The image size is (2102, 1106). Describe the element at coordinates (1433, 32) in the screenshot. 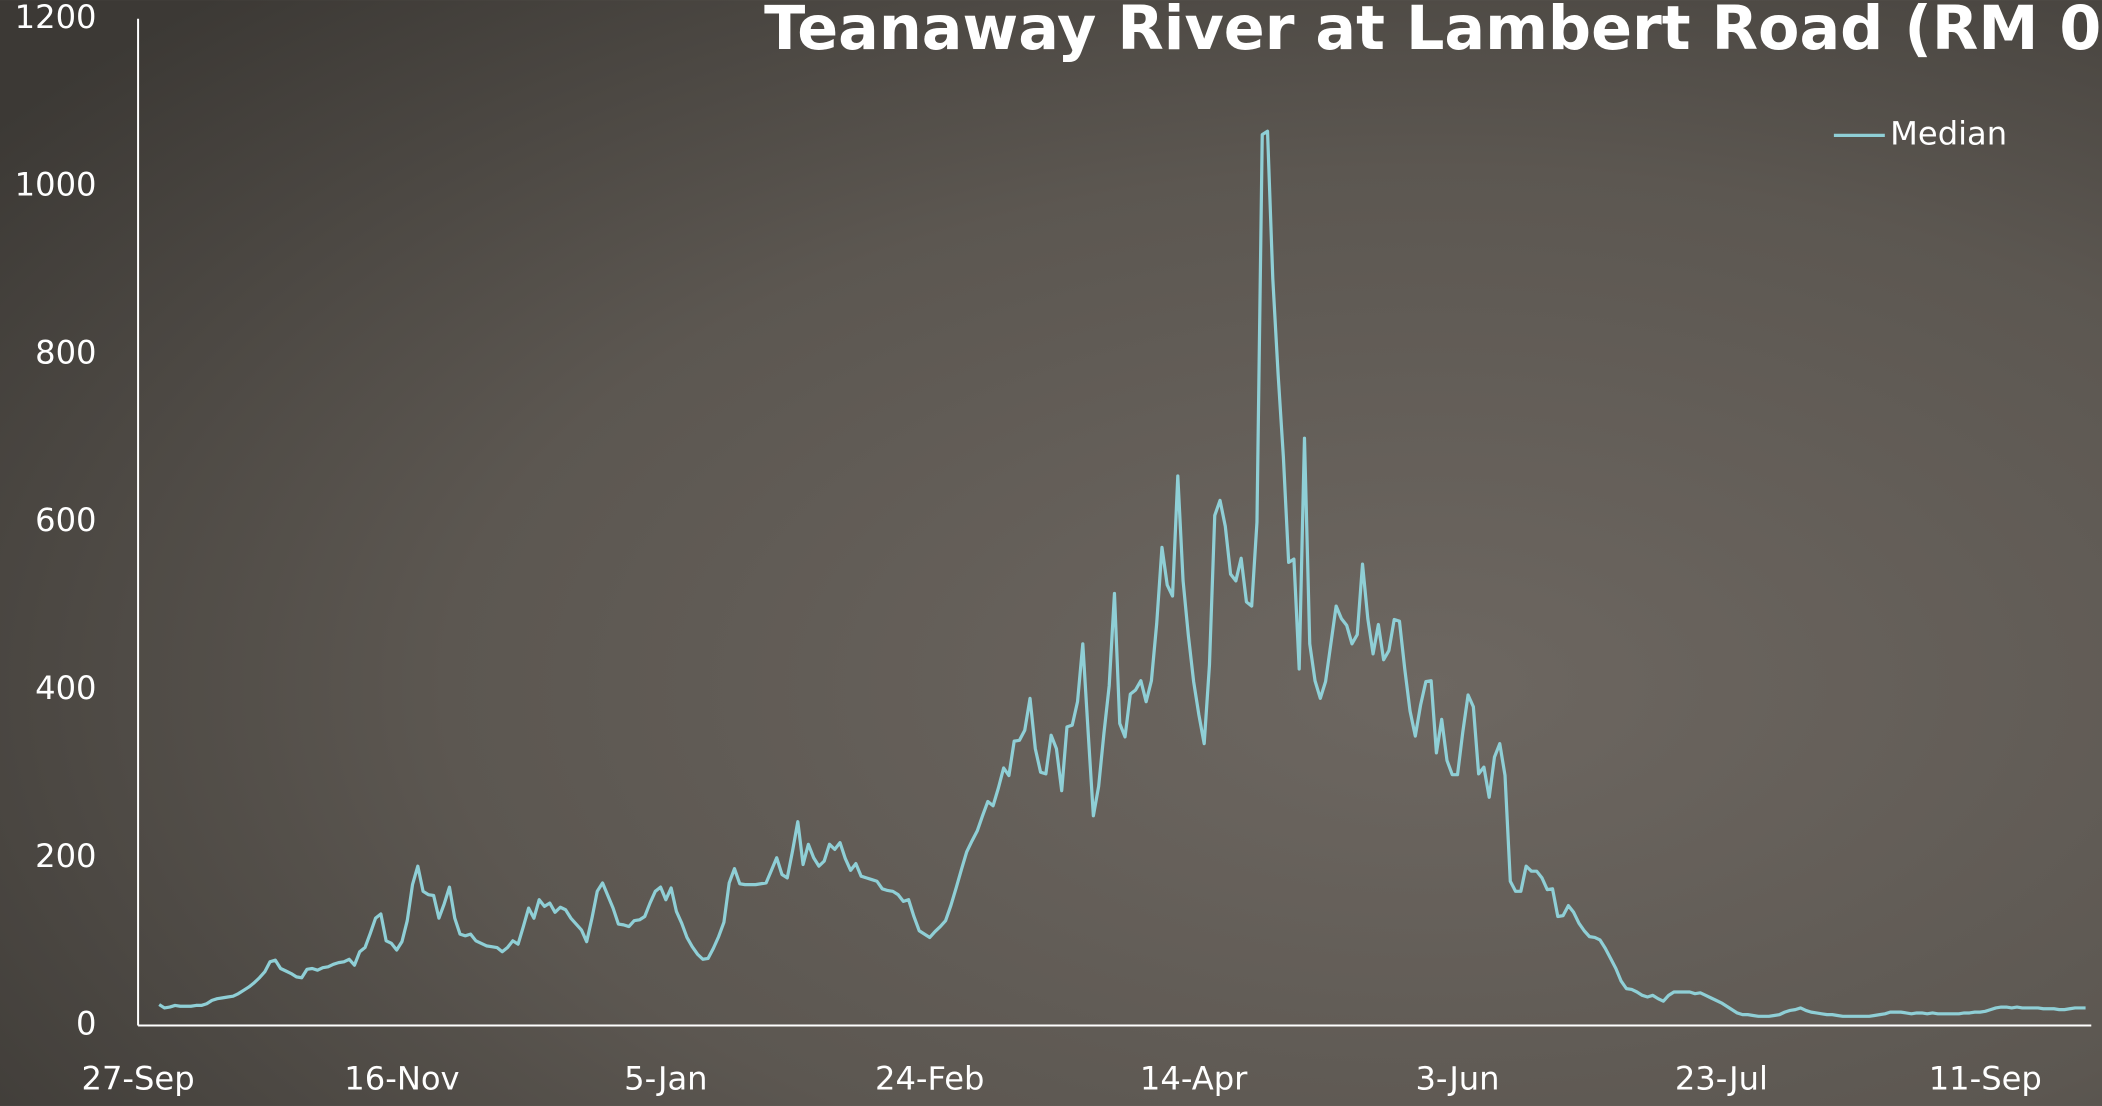

I see `chart-title: Teanaway River at Lambert Road (RM 0.55)` at that location.